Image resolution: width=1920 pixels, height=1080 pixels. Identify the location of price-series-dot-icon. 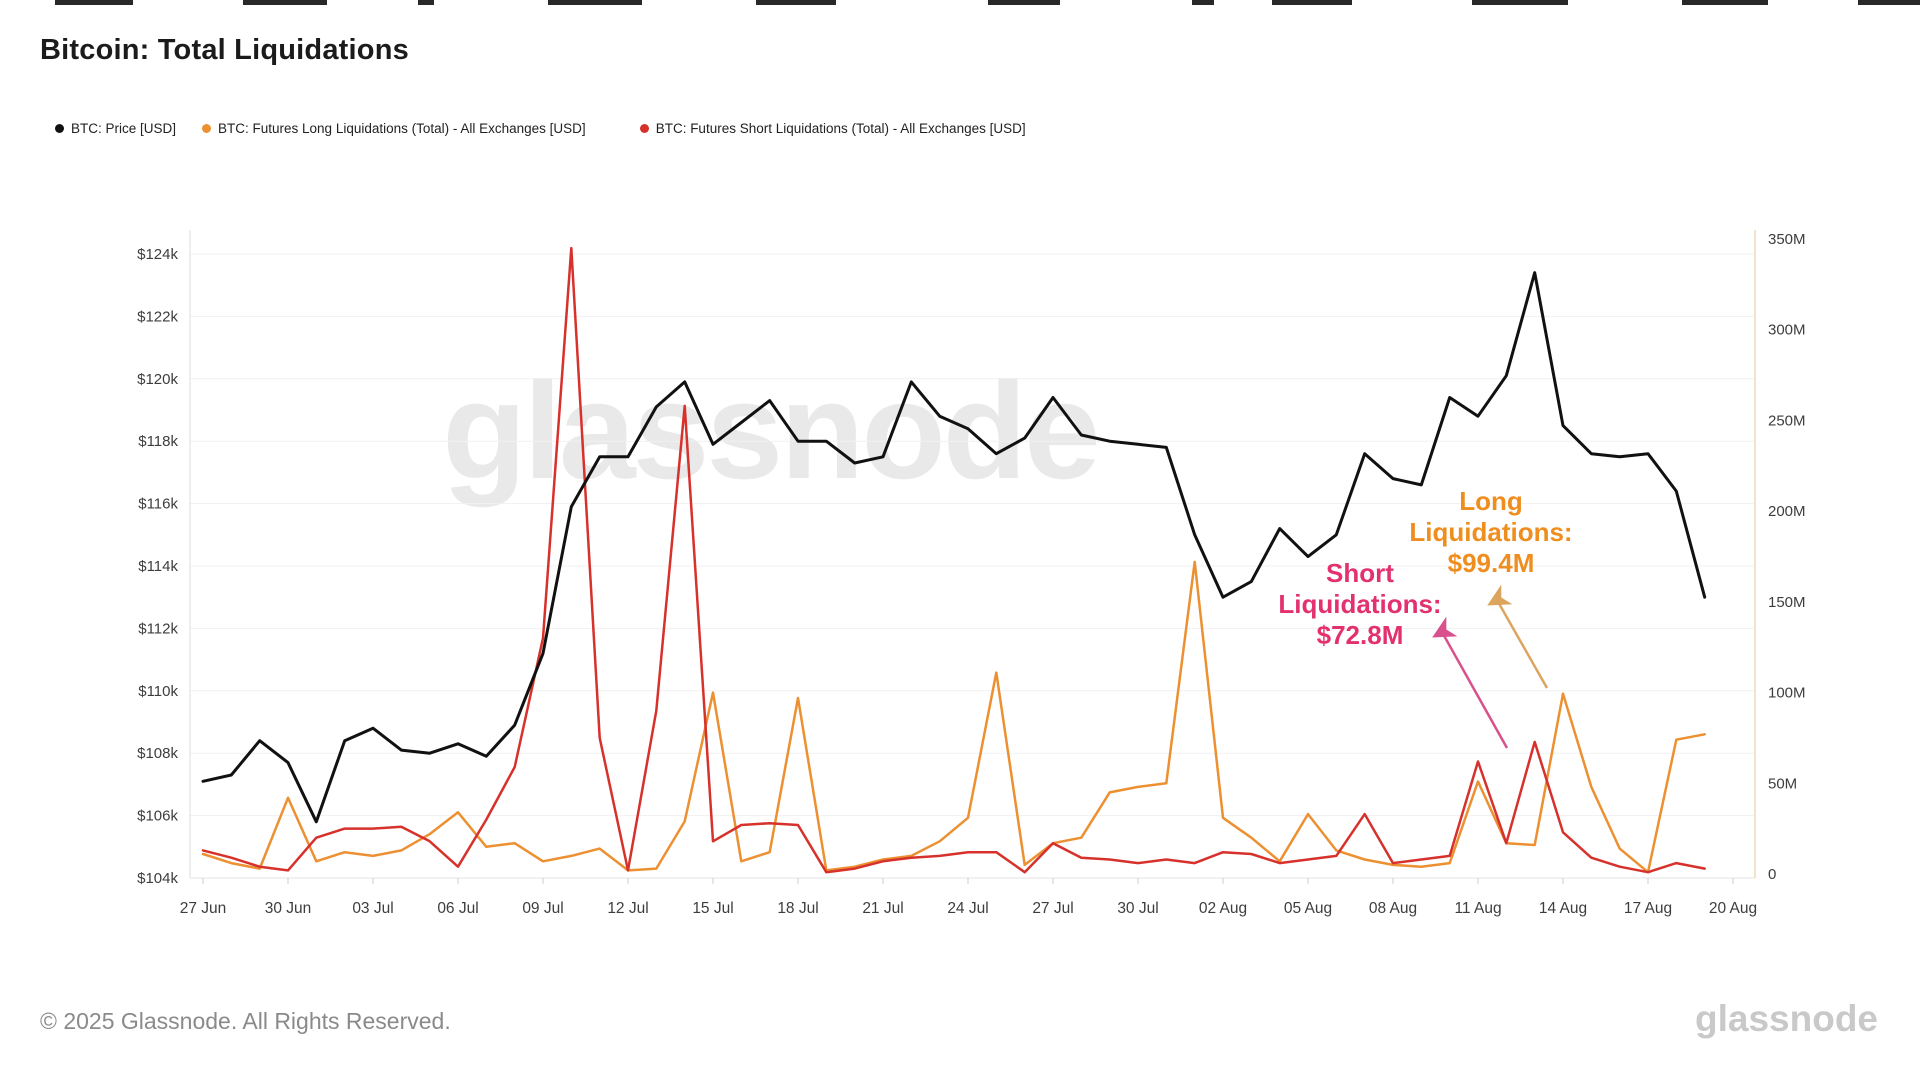
(59, 128).